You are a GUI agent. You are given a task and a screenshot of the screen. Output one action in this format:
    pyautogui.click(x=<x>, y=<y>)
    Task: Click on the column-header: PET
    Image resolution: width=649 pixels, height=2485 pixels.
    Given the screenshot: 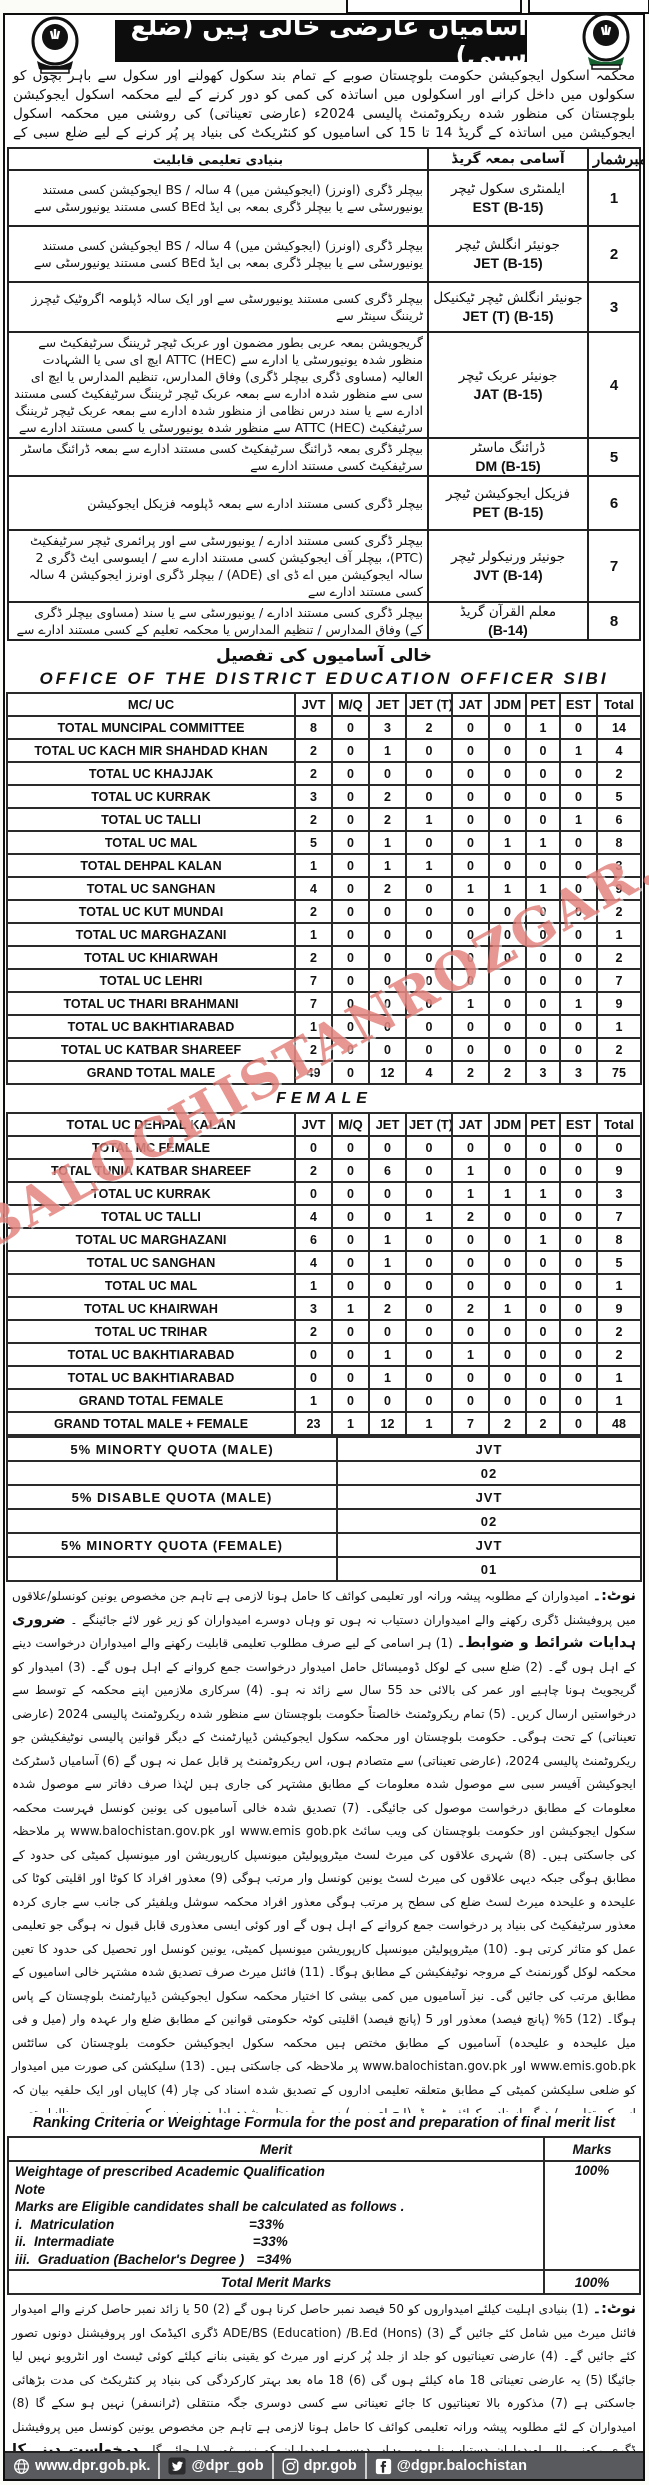 What is the action you would take?
    pyautogui.click(x=543, y=704)
    